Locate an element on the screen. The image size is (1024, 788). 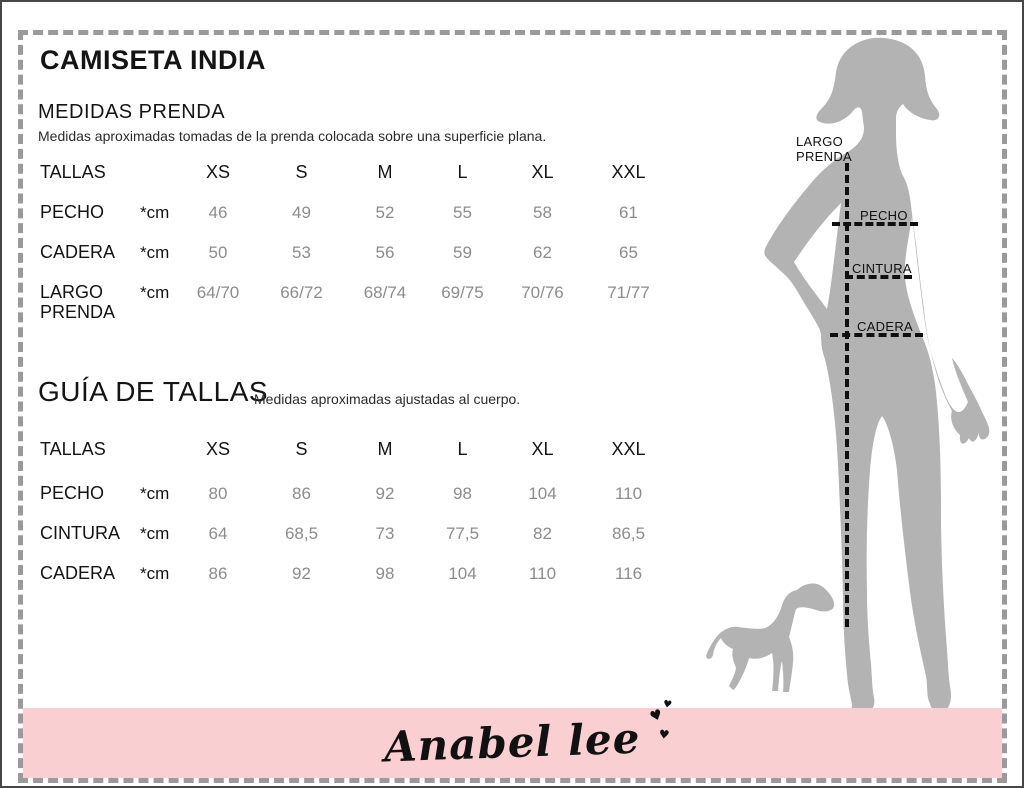
cell-value: 52 is located at coordinates (385, 212).